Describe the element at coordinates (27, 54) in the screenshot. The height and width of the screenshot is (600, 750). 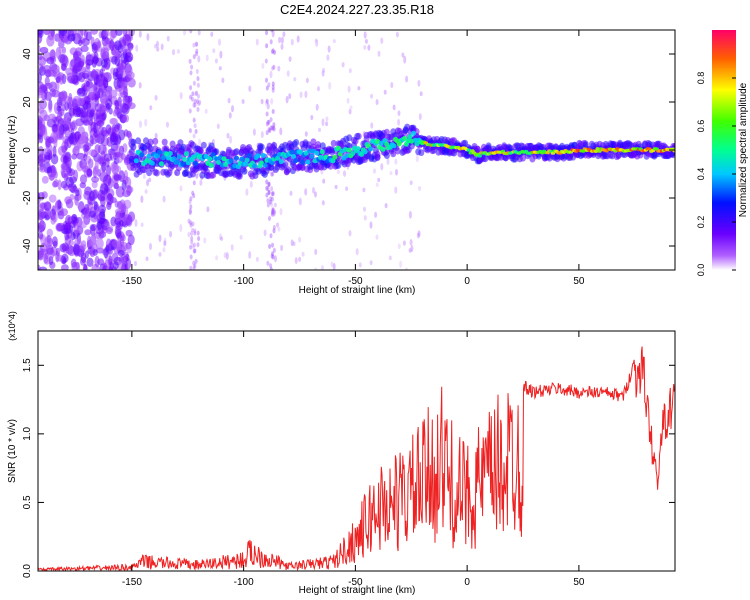
I see `y-tick-label: 40` at that location.